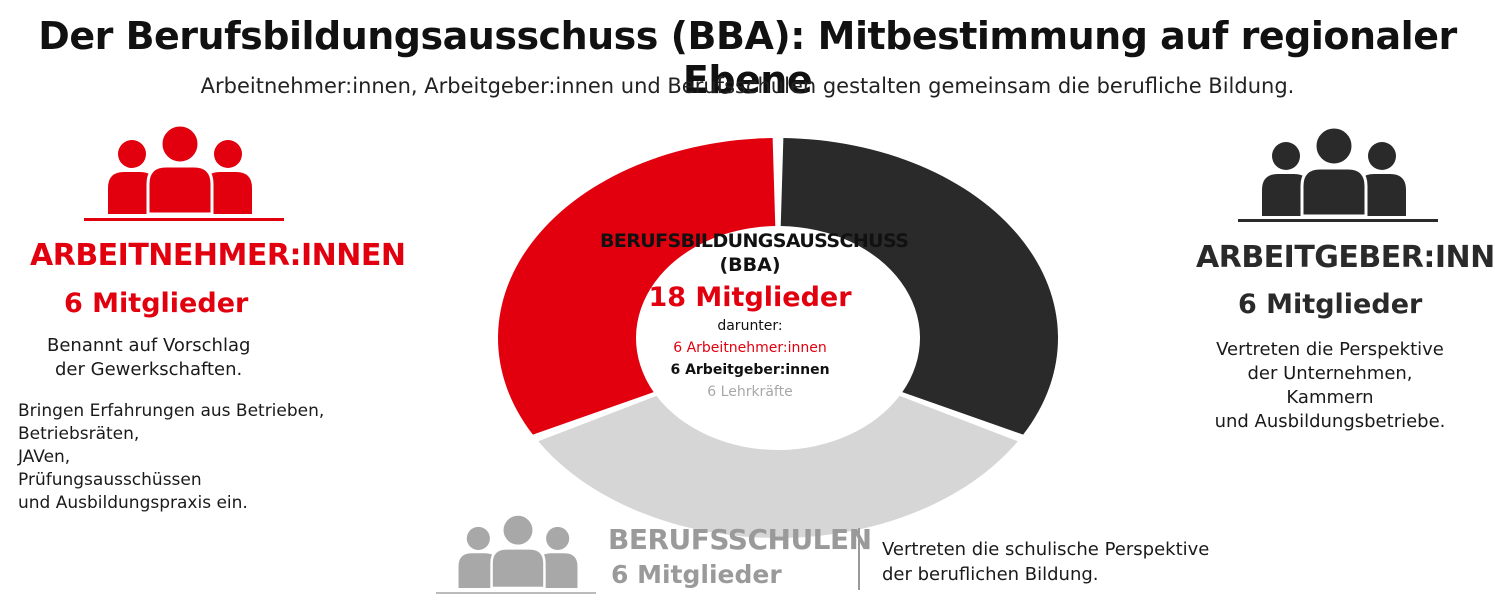  I want to click on center-heading: BERUFSBILDUNGSAUSSCHUSS, so click(754, 241).